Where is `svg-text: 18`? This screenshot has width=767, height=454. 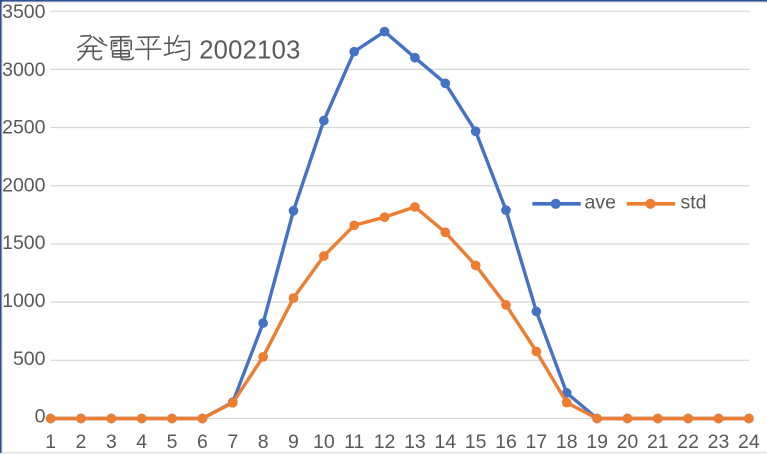 svg-text: 18 is located at coordinates (567, 442).